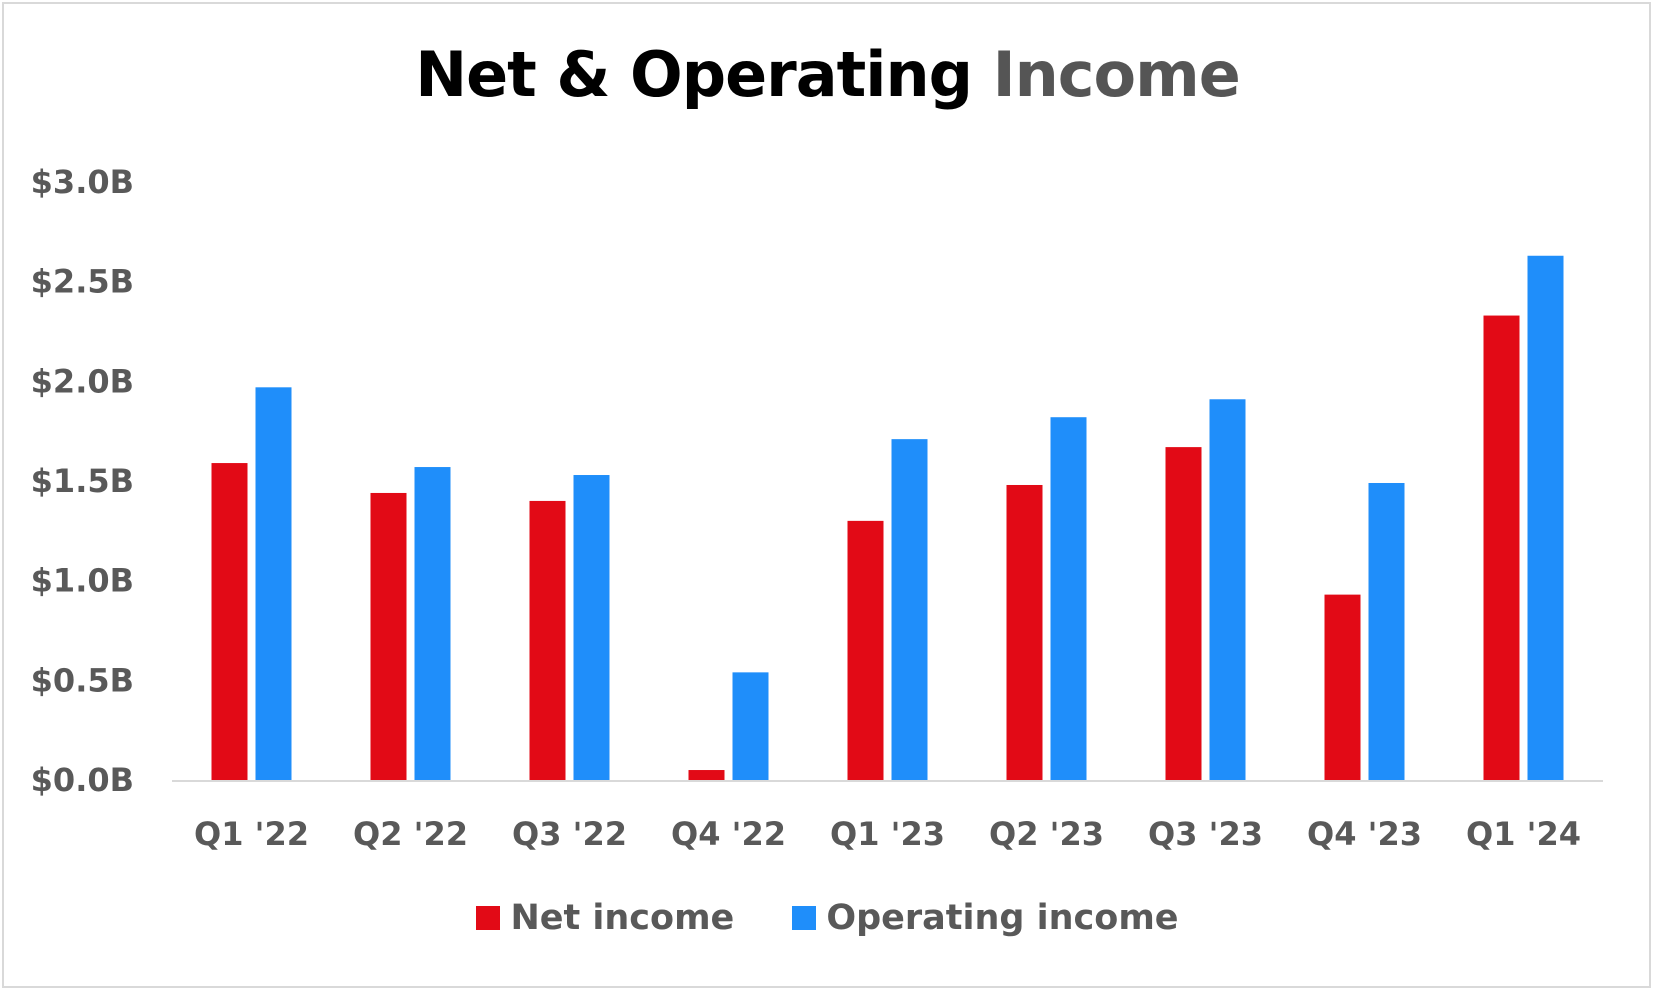  I want to click on legend-item-net-income: Net income, so click(605, 918).